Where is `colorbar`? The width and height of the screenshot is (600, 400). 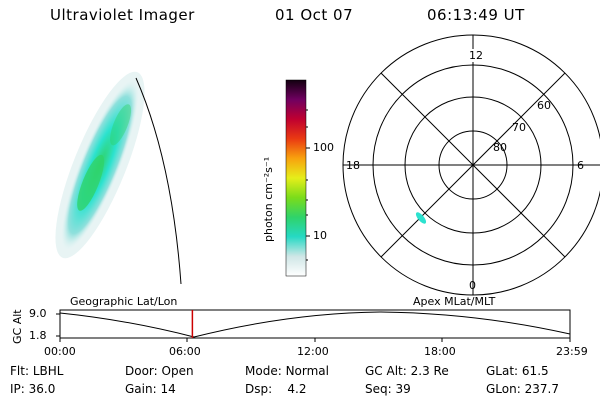 colorbar is located at coordinates (297, 178).